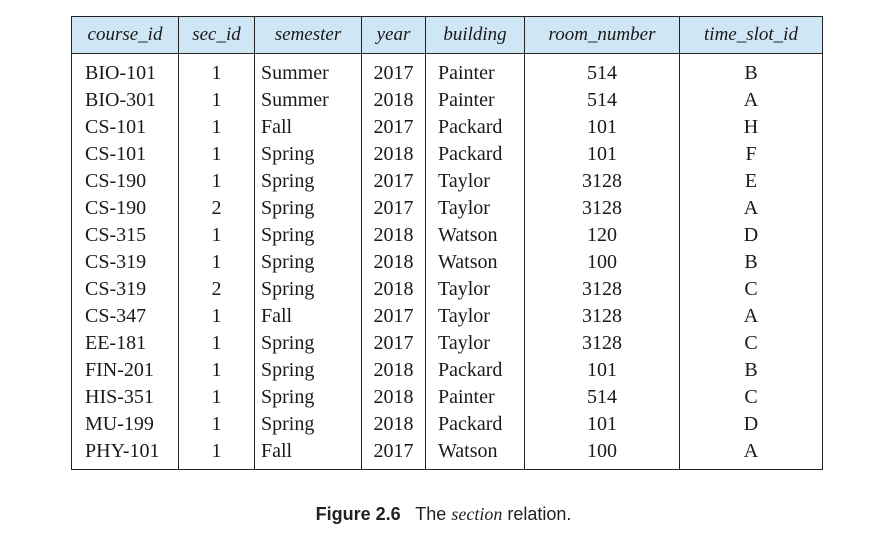 The width and height of the screenshot is (887, 547). What do you see at coordinates (751, 35) in the screenshot?
I see `header-time-slot-id: time_slot_id` at bounding box center [751, 35].